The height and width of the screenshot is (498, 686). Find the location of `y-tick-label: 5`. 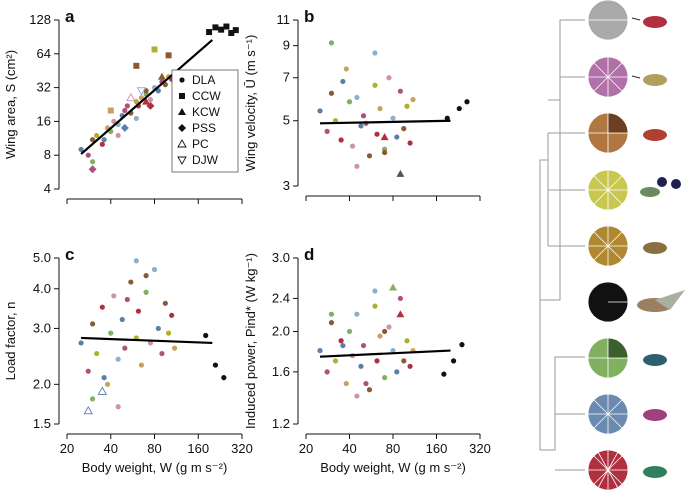

y-tick-label: 5 is located at coordinates (286, 120).